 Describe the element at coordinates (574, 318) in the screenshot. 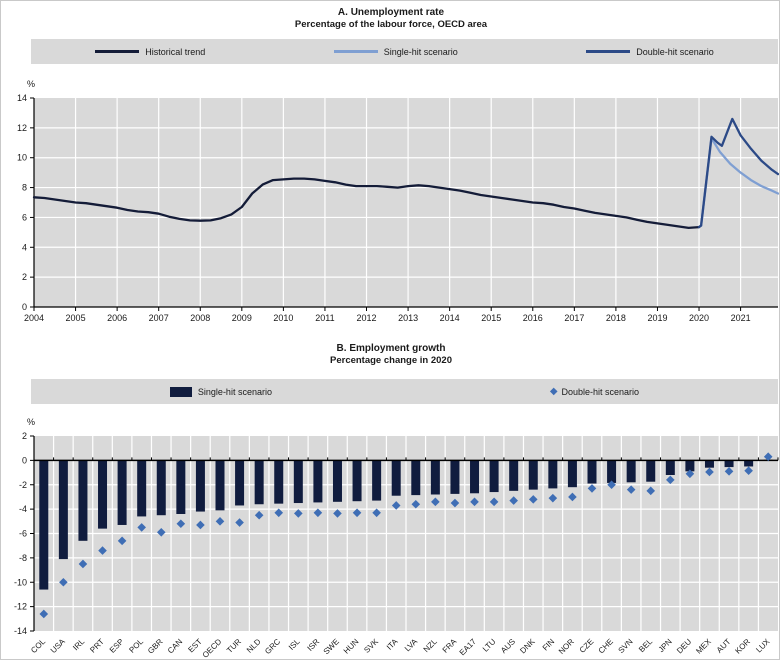

I see `svg-text: 2017` at that location.